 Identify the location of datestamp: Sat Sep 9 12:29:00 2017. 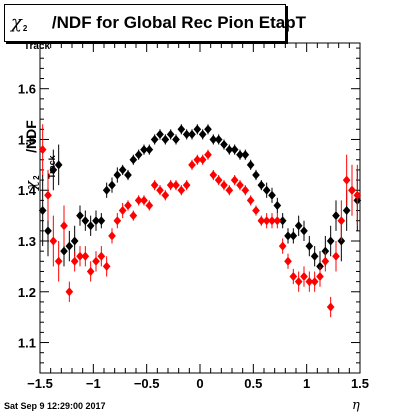
(55, 406).